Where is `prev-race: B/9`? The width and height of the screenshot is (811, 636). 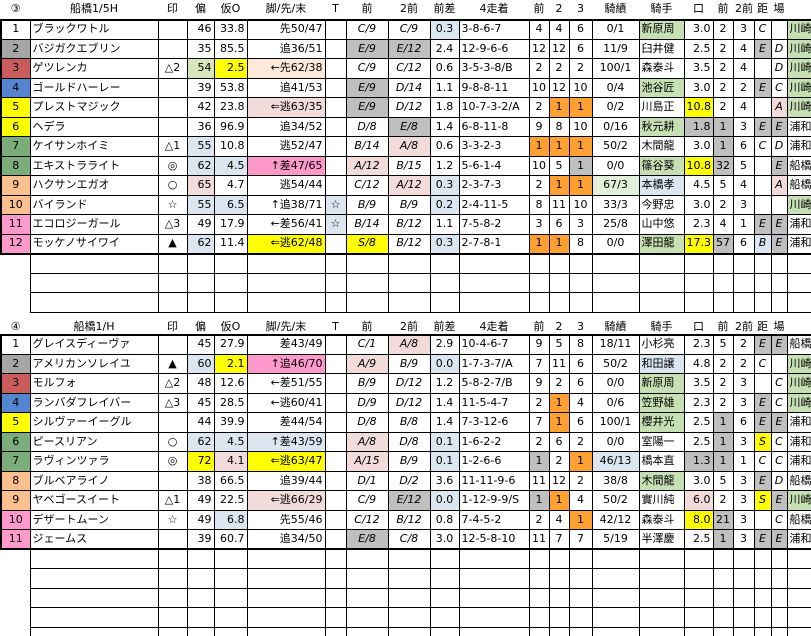 prev-race: B/9 is located at coordinates (367, 204).